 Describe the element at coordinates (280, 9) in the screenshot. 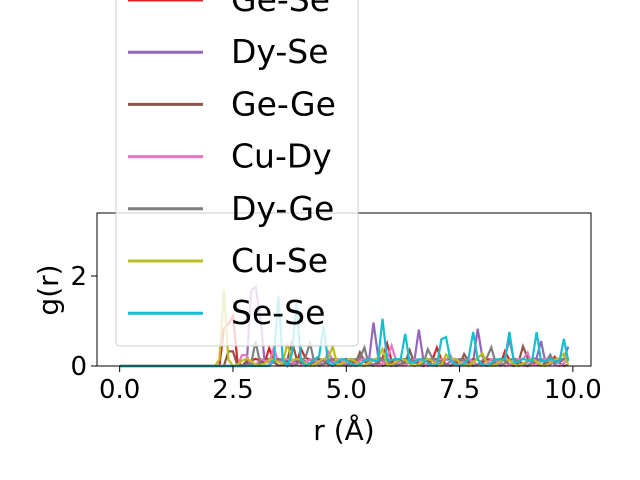

I see `legend-label: Ge-Se` at that location.